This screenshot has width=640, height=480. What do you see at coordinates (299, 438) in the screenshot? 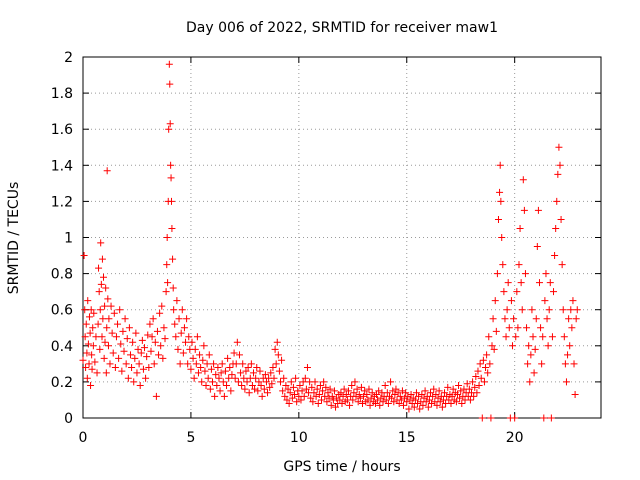
I see `x-tick-label: 10` at bounding box center [299, 438].